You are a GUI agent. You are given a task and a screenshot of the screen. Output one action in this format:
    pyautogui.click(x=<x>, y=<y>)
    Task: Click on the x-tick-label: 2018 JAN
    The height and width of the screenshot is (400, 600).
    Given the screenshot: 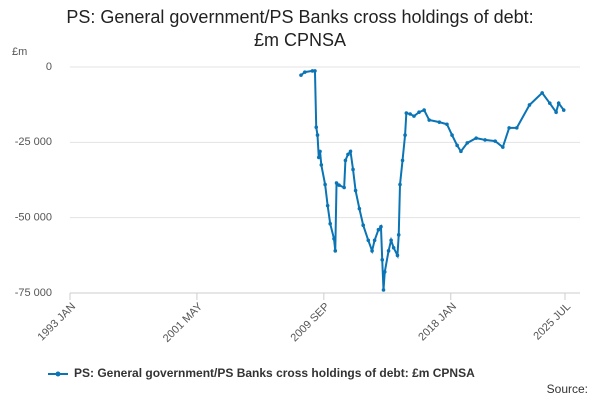 What is the action you would take?
    pyautogui.click(x=437, y=322)
    